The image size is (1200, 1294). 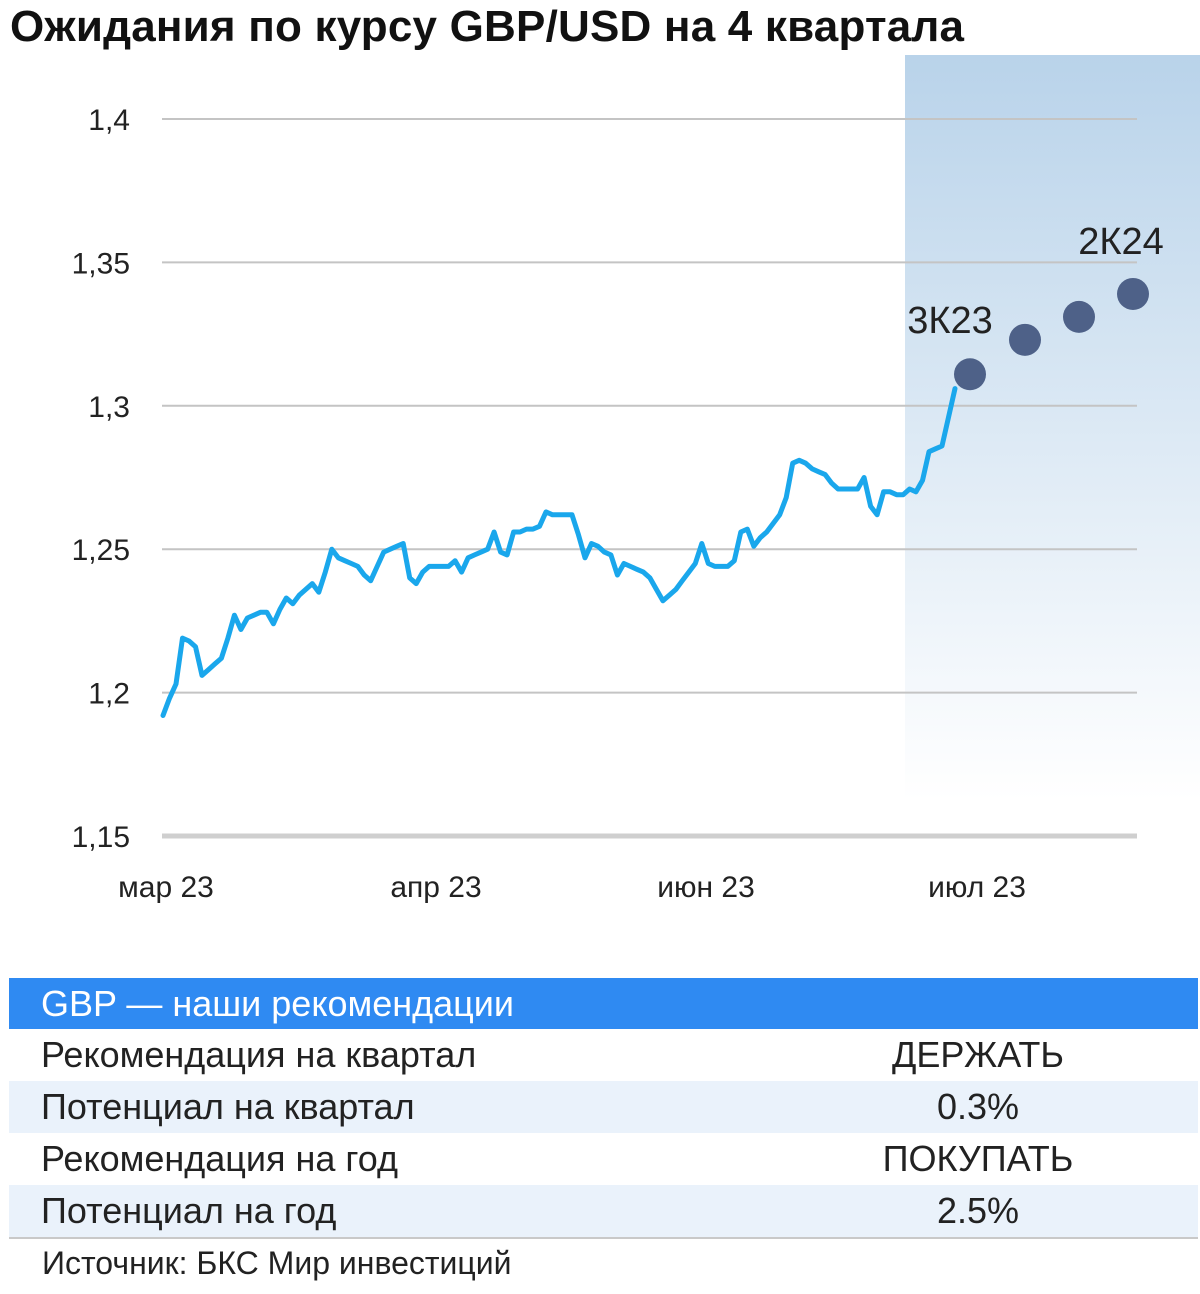 I want to click on x-tick-label: мар 23, so click(x=166, y=887).